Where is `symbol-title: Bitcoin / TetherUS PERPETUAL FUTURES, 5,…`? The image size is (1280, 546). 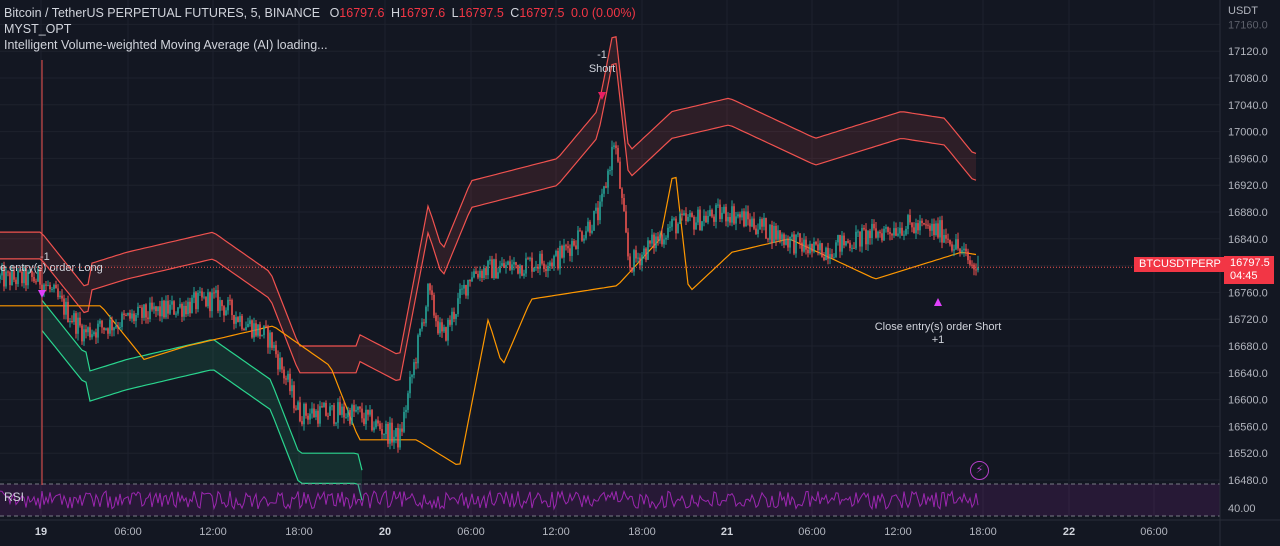
symbol-title: Bitcoin / TetherUS PERPETUAL FUTURES, 5,… is located at coordinates (162, 13).